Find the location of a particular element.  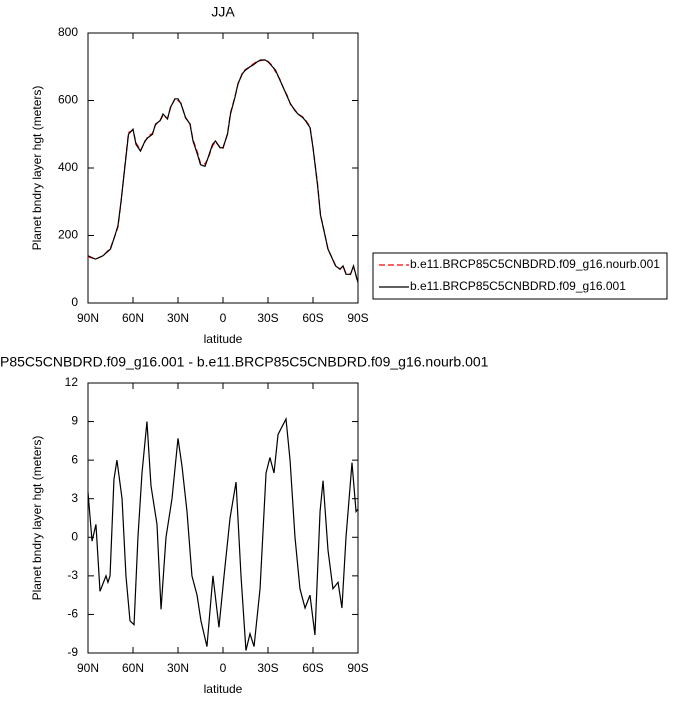

y-tick-label: 6 is located at coordinates (74, 459).